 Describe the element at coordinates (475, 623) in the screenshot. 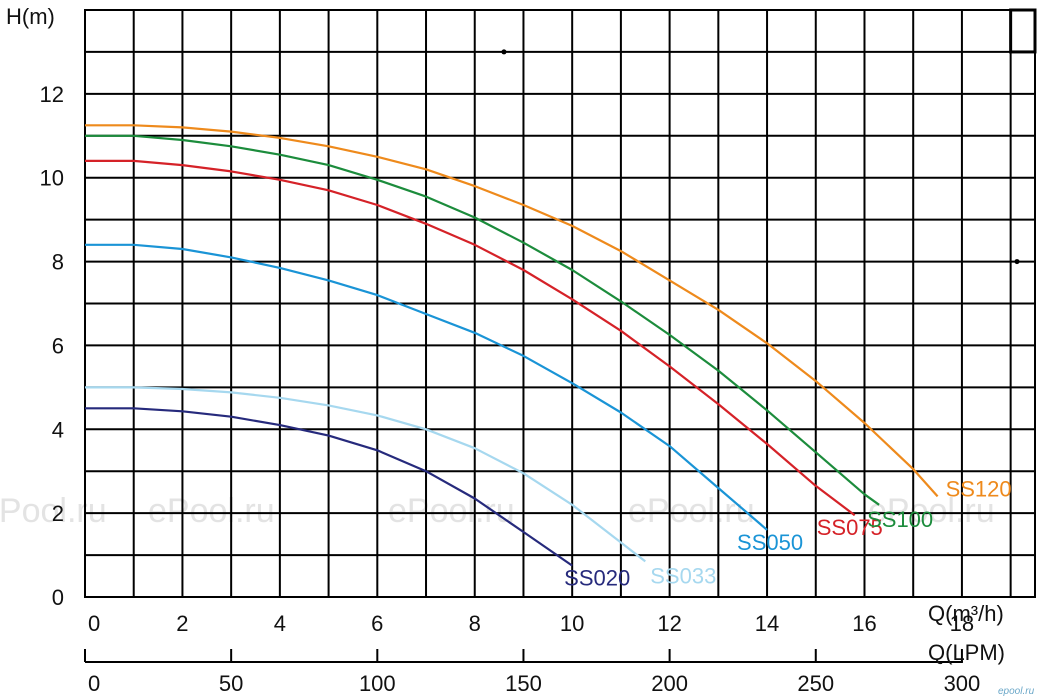

I see `x-tick-label: 8` at that location.